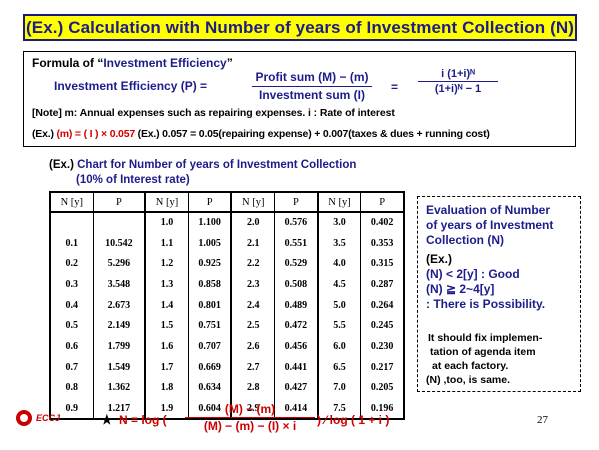 The image size is (599, 450). What do you see at coordinates (252, 408) in the screenshot?
I see `n-years-cell: 2.9` at bounding box center [252, 408].